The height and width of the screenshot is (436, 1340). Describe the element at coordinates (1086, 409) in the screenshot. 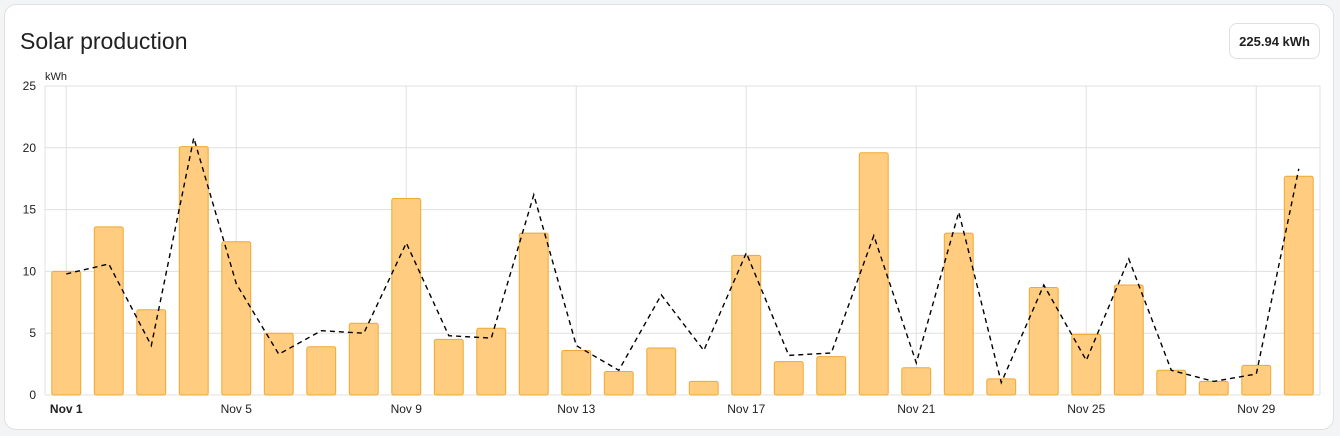

I see `x-tick-label: Nov 25` at that location.